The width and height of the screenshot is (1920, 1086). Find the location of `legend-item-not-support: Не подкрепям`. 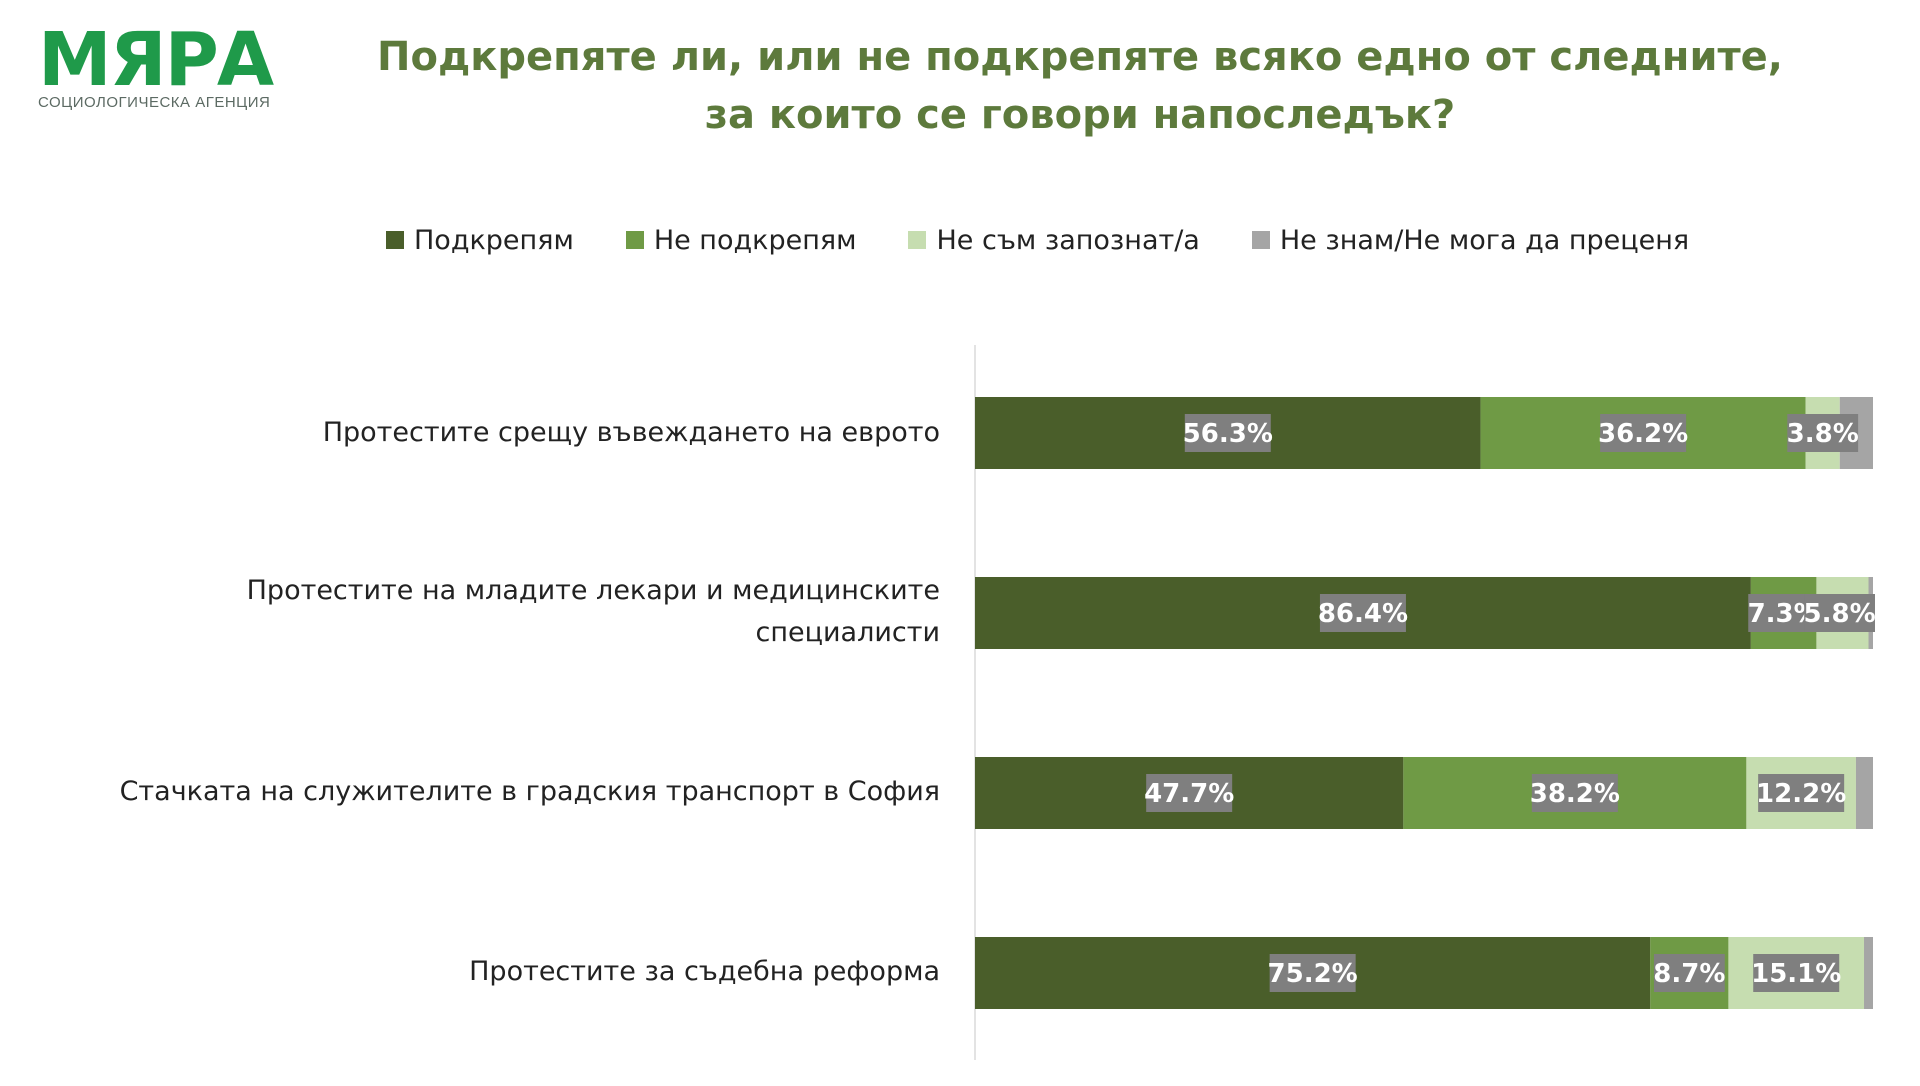

legend-item-not-support: Не подкрепям is located at coordinates (741, 240).